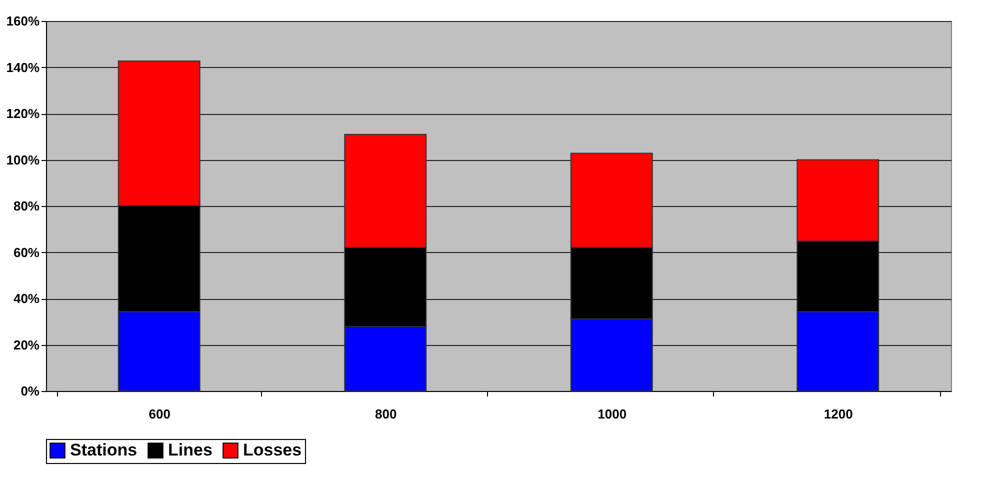 Image resolution: width=999 pixels, height=492 pixels. Describe the element at coordinates (104, 450) in the screenshot. I see `legend-label: Stations` at that location.